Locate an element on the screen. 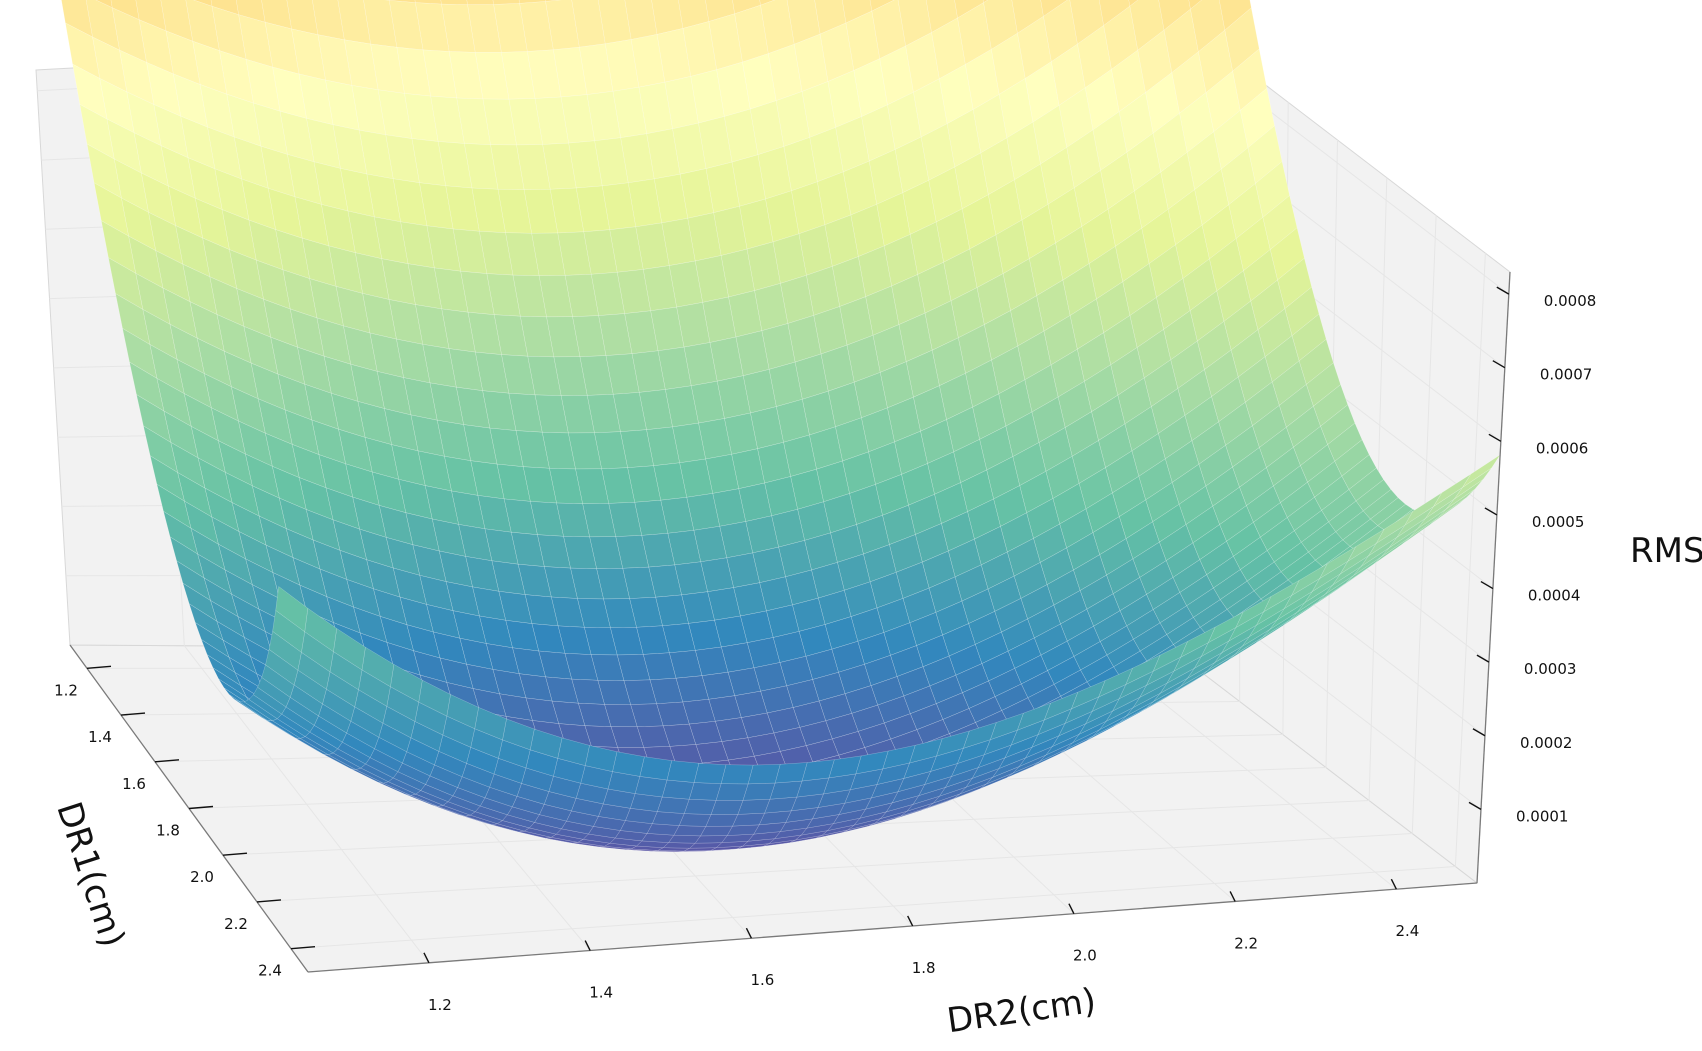  z-tick-label-0.0003: 0.0003 is located at coordinates (1550, 669).